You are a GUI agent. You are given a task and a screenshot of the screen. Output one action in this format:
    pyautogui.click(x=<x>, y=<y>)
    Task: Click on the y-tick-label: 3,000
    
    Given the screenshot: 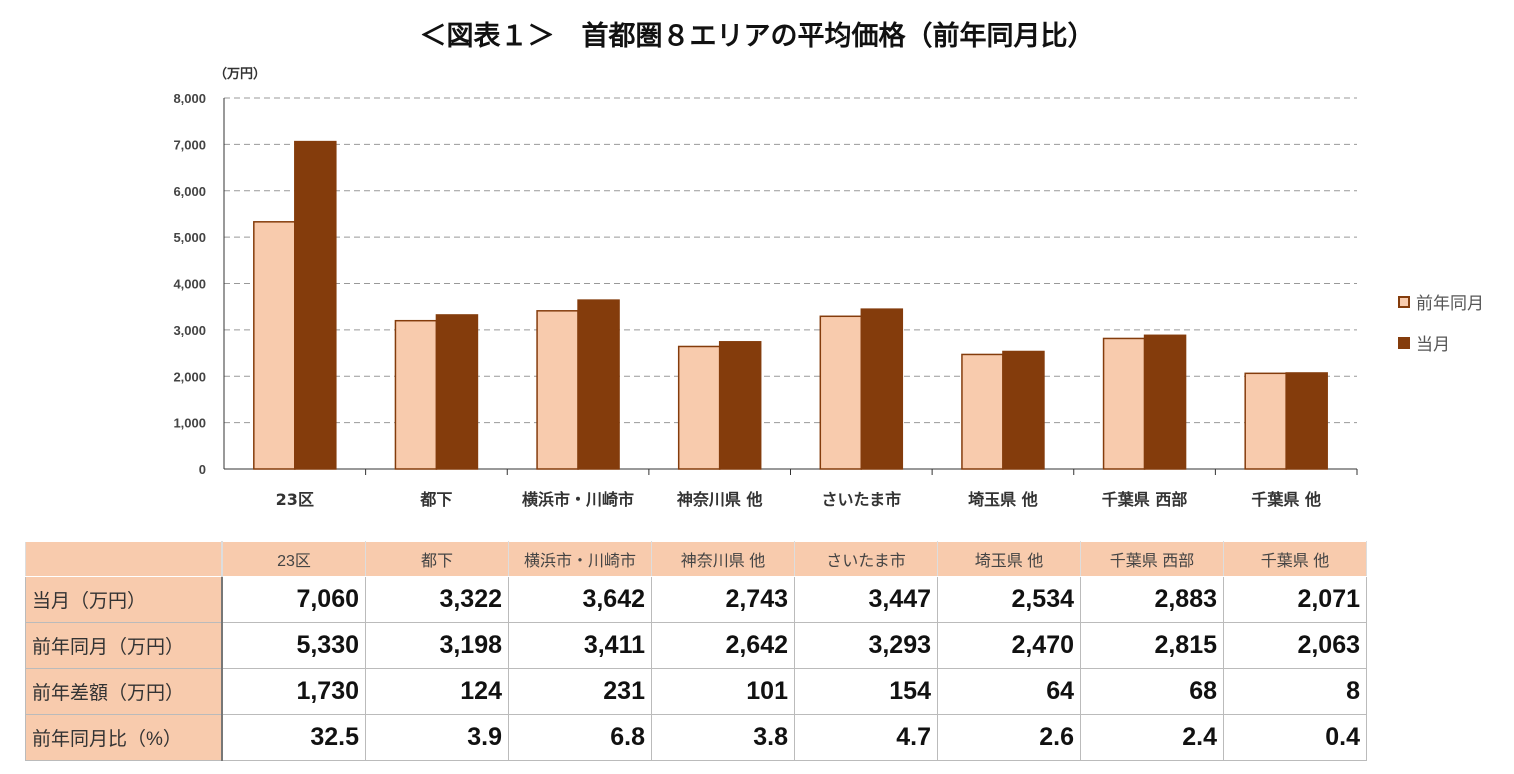 What is the action you would take?
    pyautogui.click(x=189, y=330)
    